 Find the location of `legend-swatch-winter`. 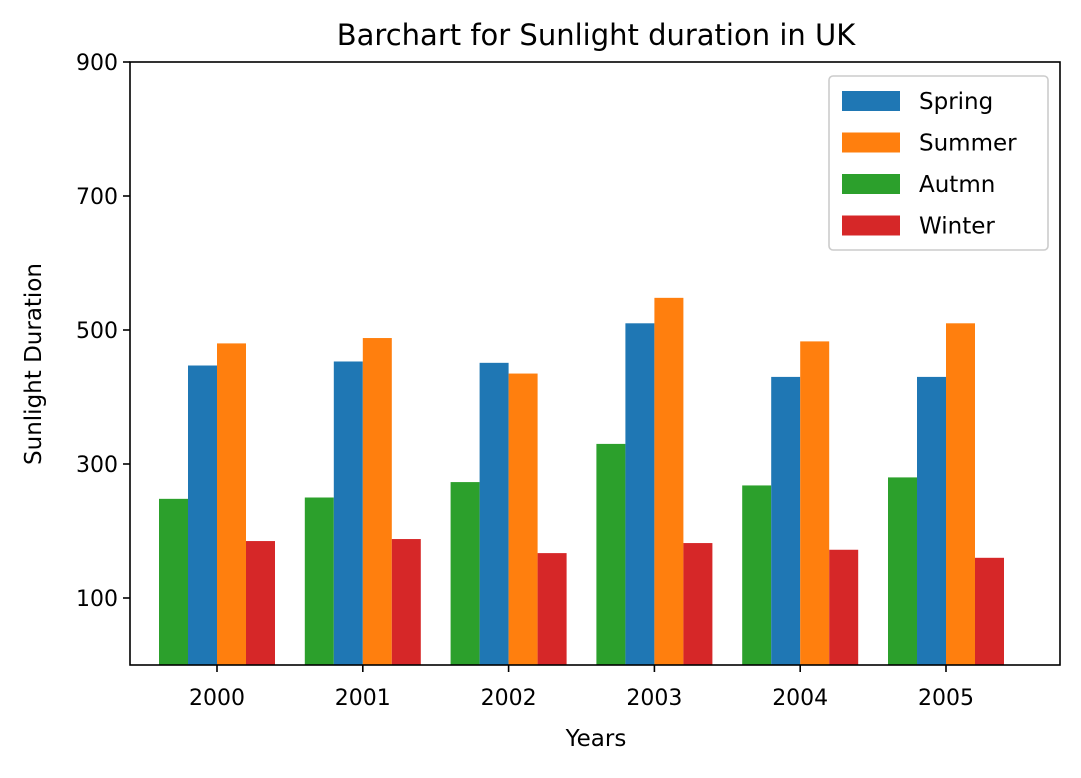

legend-swatch-winter is located at coordinates (871, 225).